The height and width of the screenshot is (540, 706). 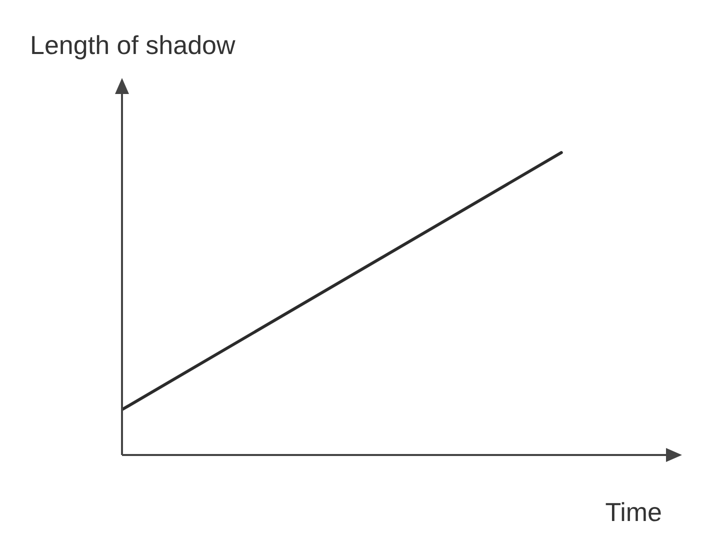 What do you see at coordinates (133, 45) in the screenshot?
I see `y-axis-title: Length of shadow` at bounding box center [133, 45].